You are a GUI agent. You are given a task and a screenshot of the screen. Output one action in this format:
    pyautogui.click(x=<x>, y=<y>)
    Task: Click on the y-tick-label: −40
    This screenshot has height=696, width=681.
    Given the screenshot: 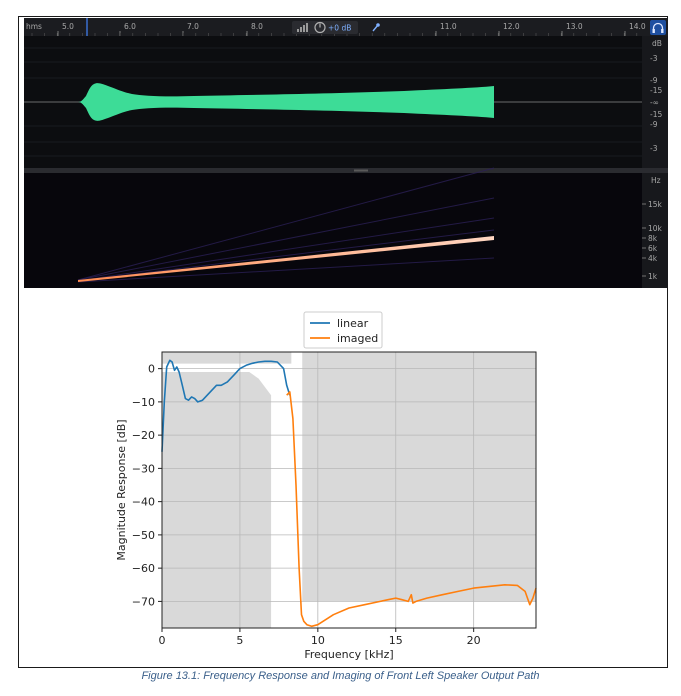 What is the action you would take?
    pyautogui.click(x=143, y=502)
    